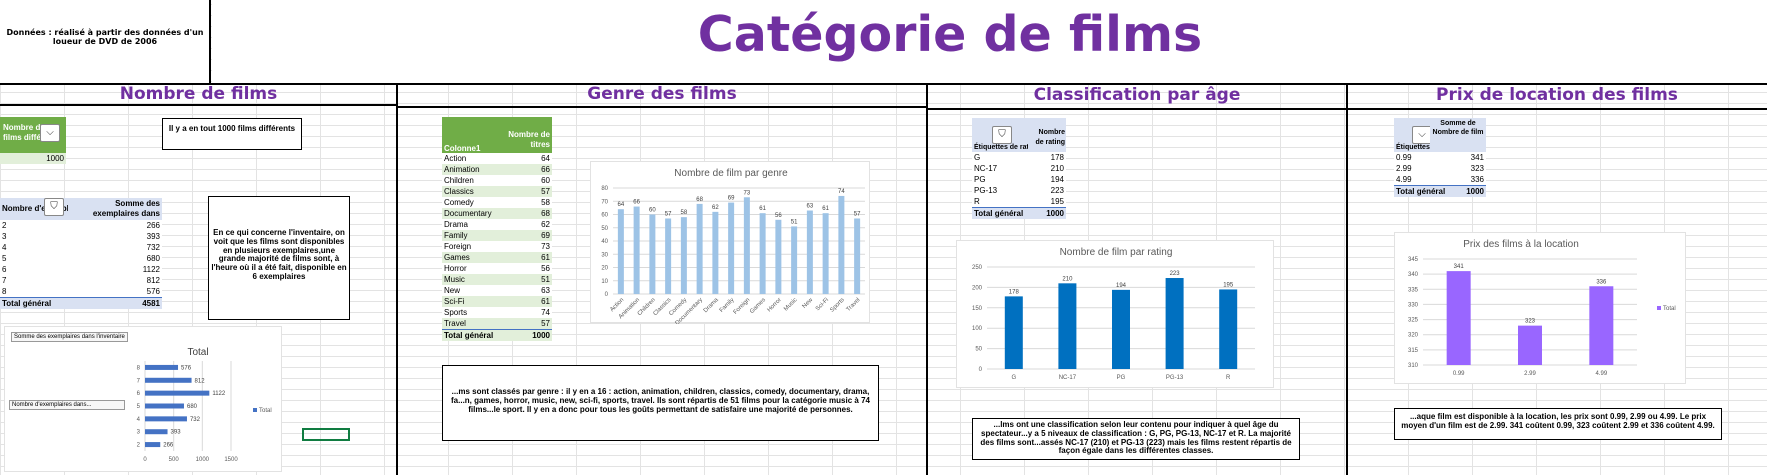  I want to click on table-row: 0.99 341, so click(1440, 157).